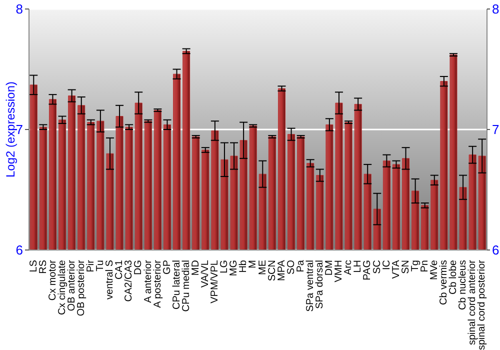  I want to click on x-tick-label: PAG, so click(368, 270).